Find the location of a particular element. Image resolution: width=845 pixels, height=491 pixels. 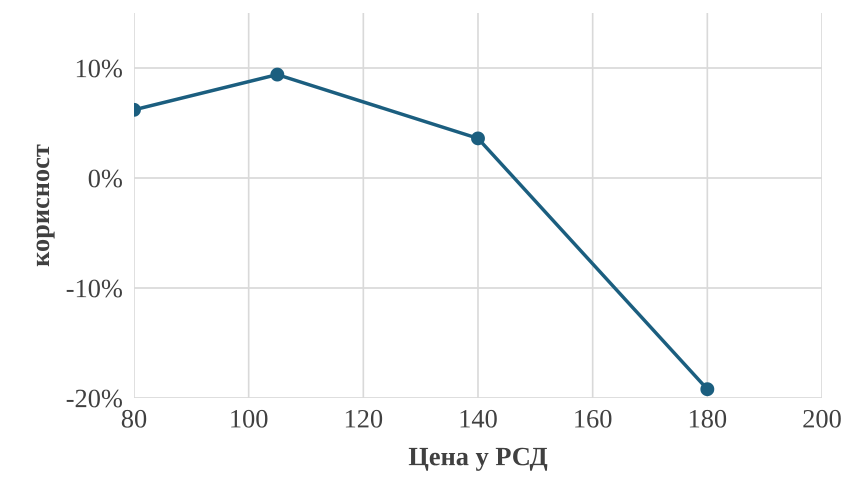

x-tick-label: 120 is located at coordinates (364, 419).